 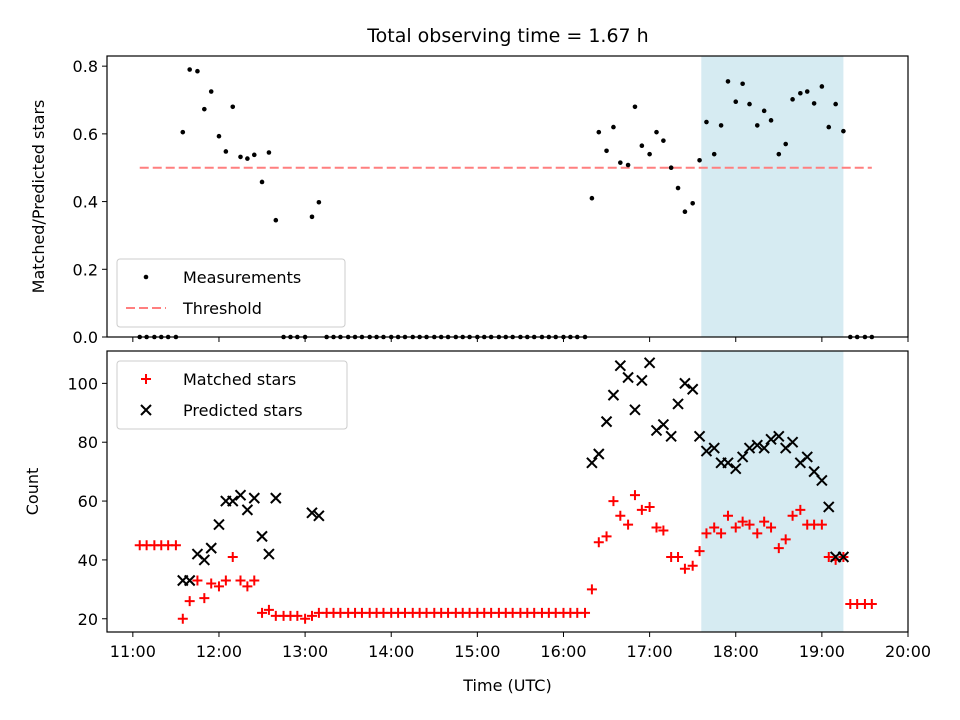 What do you see at coordinates (305, 651) in the screenshot?
I see `x-tick-label: 13:00` at bounding box center [305, 651].